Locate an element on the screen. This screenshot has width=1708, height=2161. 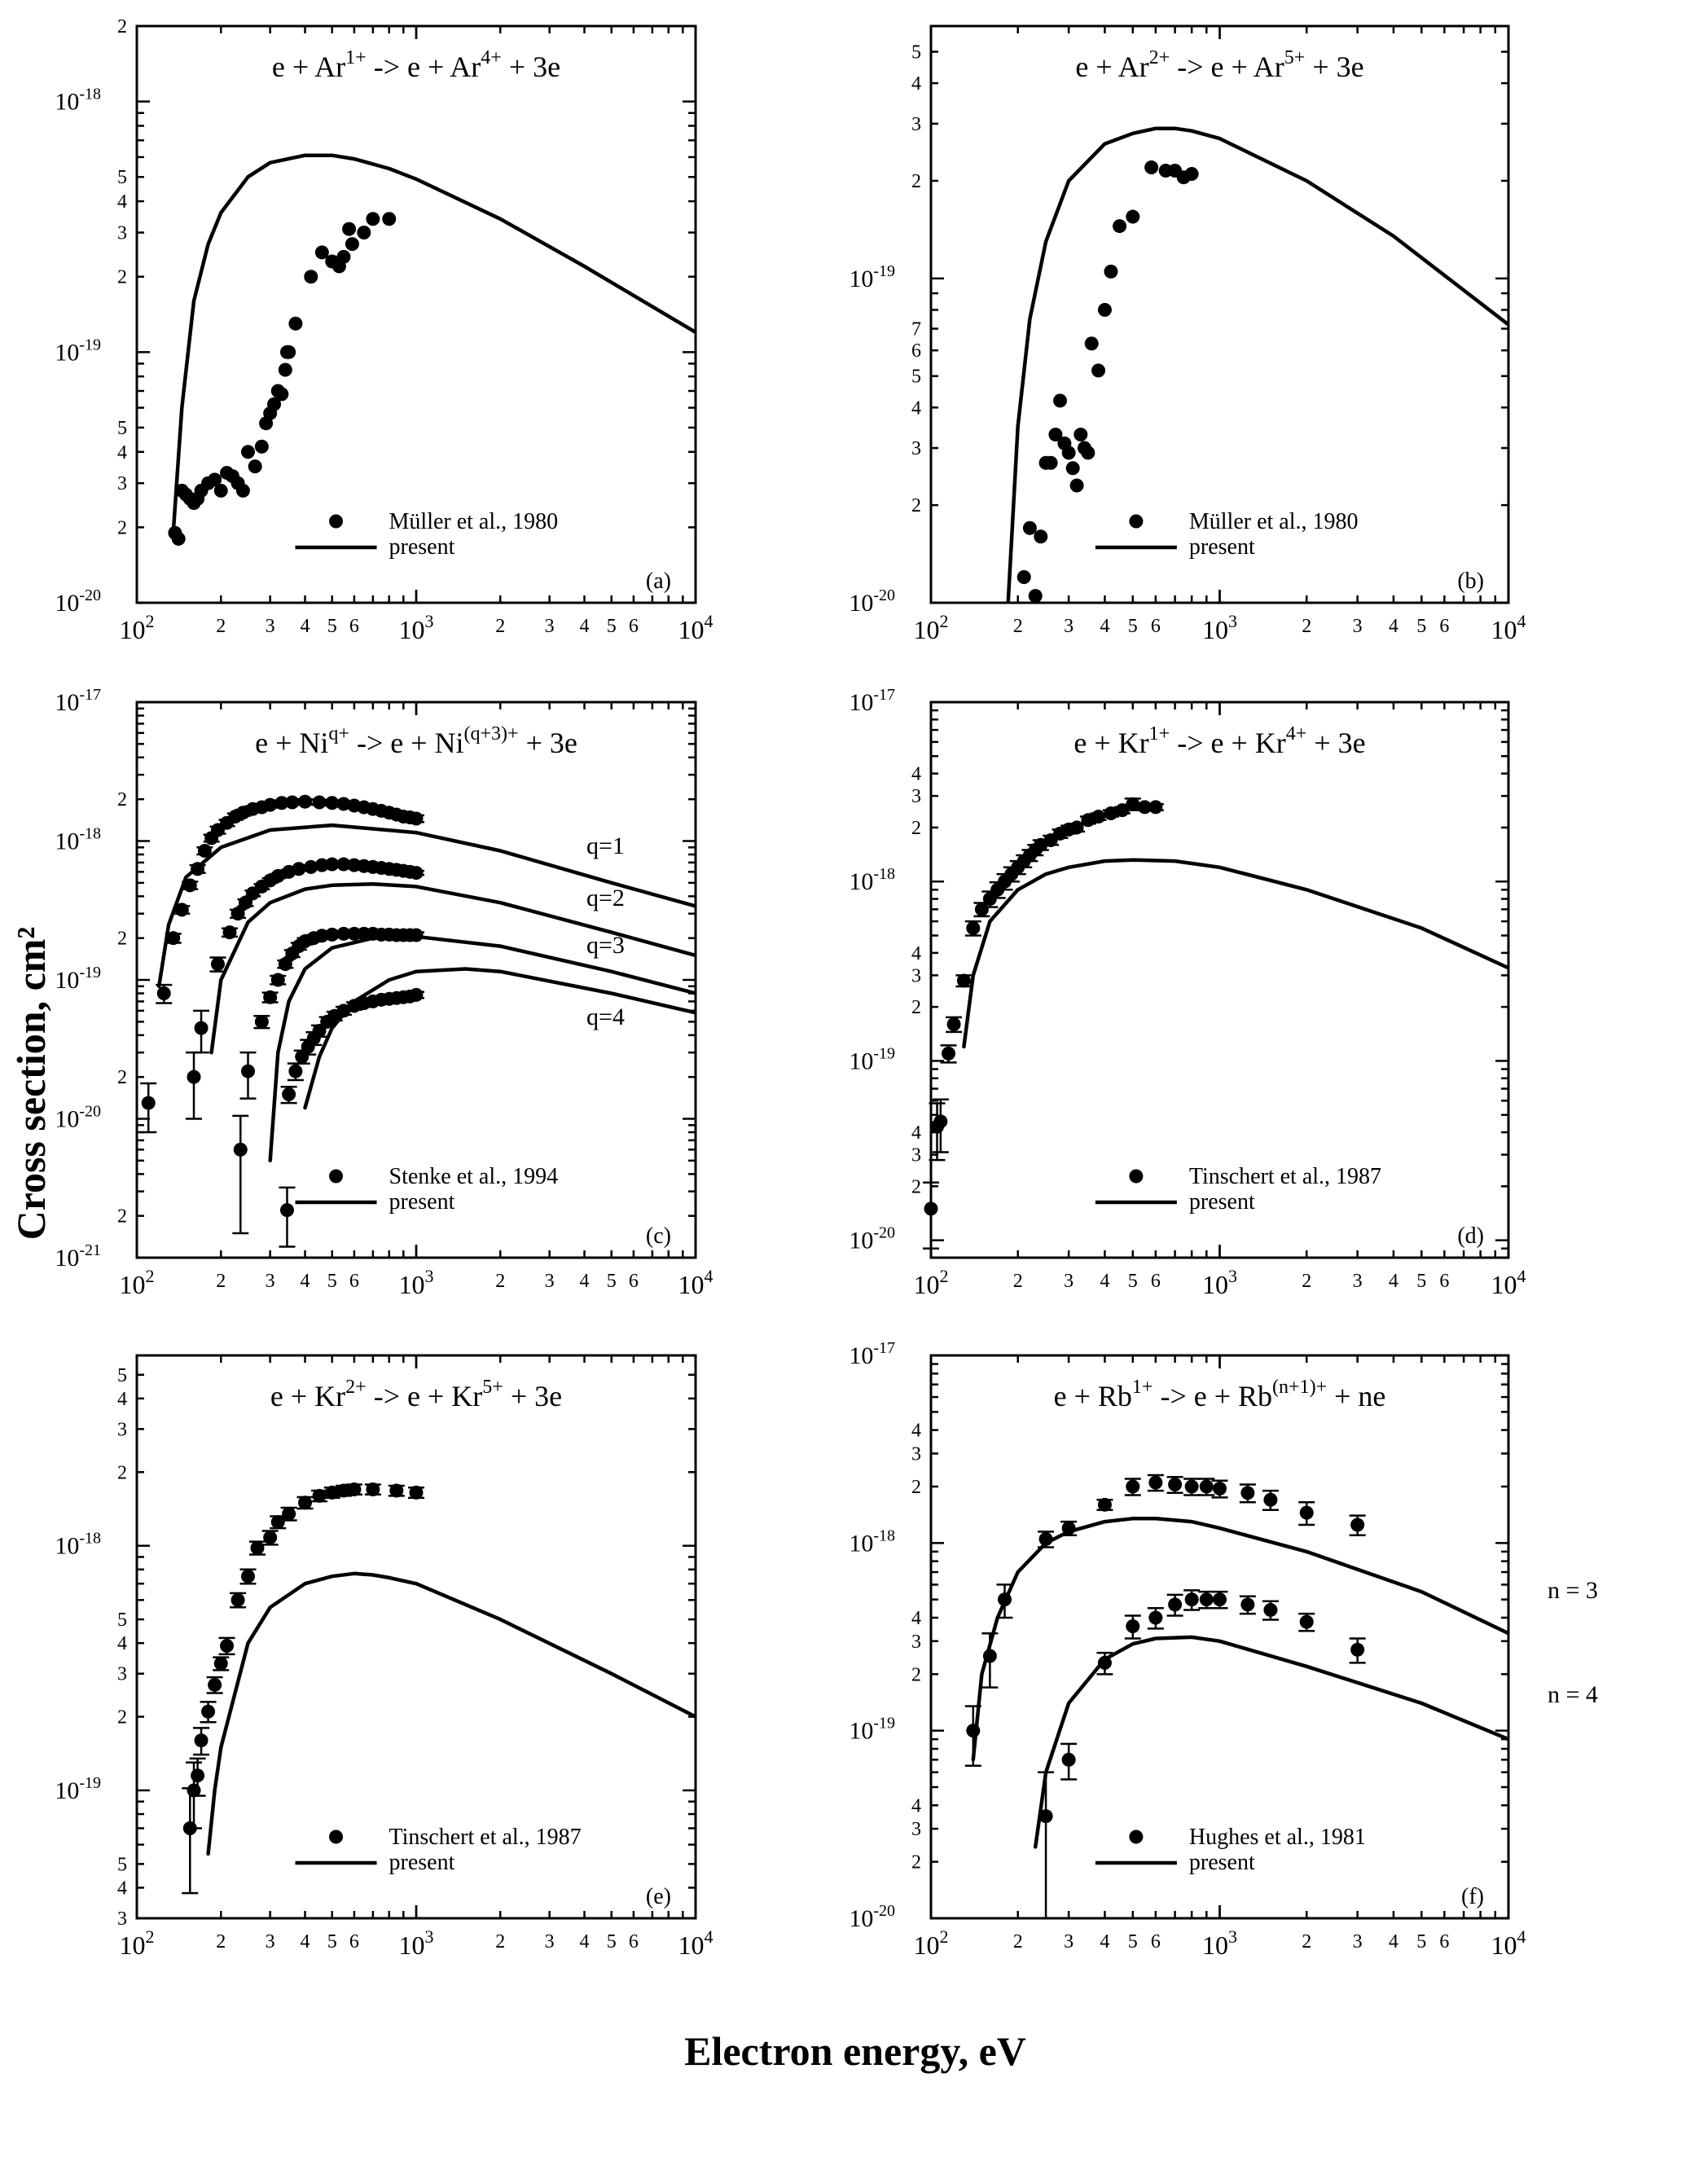
y-tick-label: 10-17 is located at coordinates (78, 701).